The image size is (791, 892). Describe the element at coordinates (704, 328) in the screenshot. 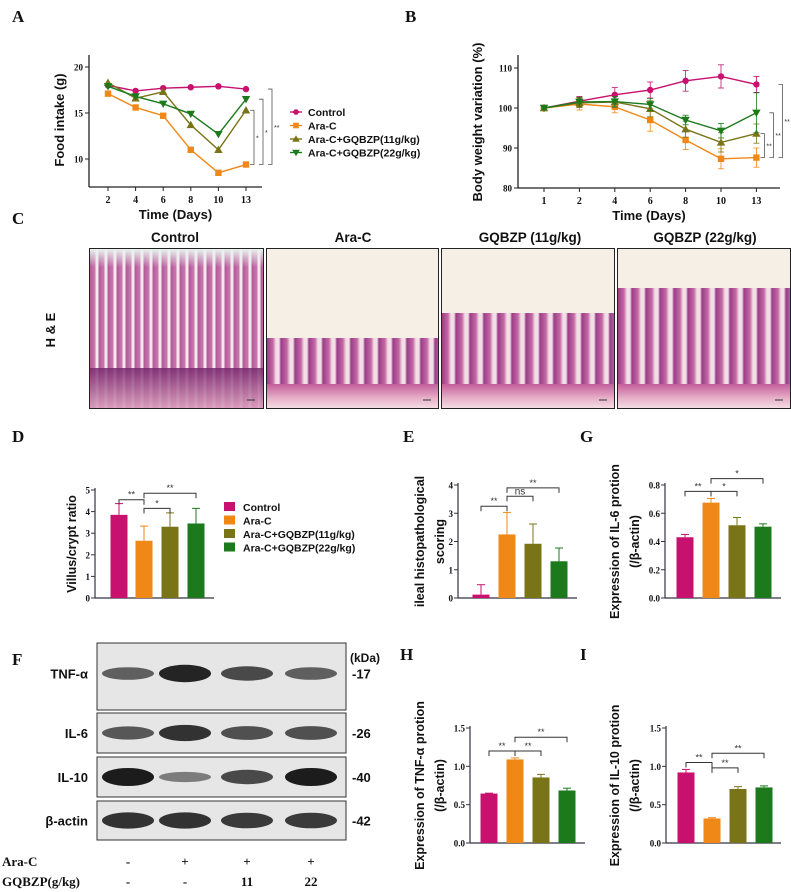

I see `histology-gqbzp22-image` at that location.